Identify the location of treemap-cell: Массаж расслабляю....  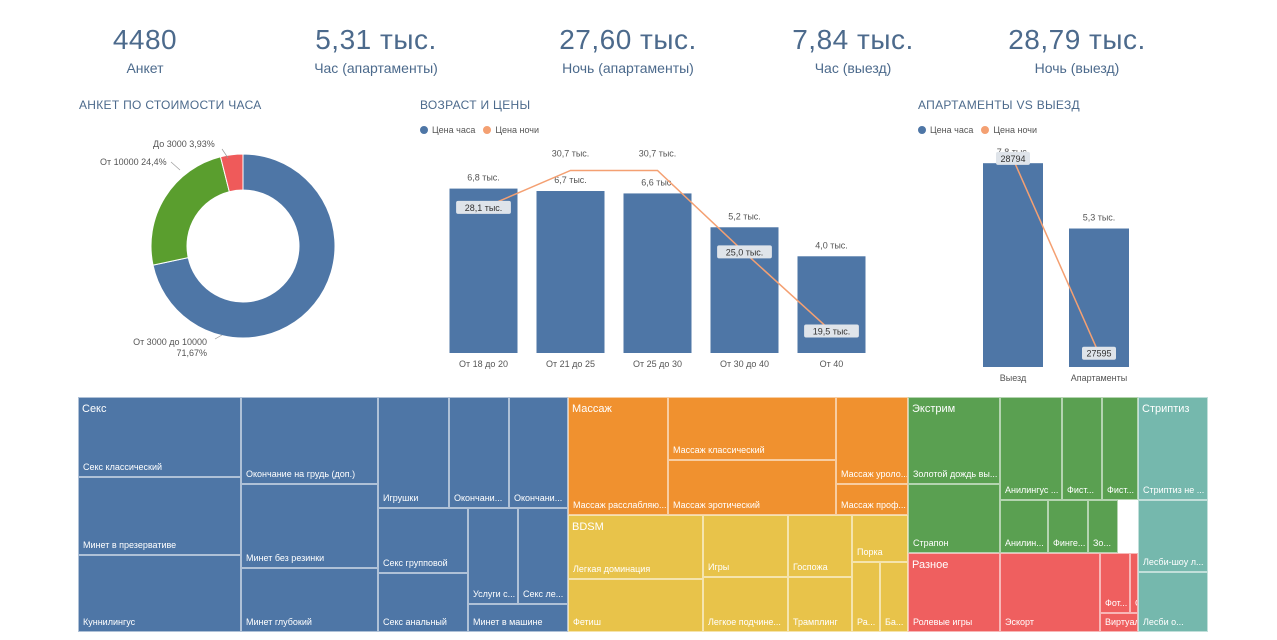
(618, 456).